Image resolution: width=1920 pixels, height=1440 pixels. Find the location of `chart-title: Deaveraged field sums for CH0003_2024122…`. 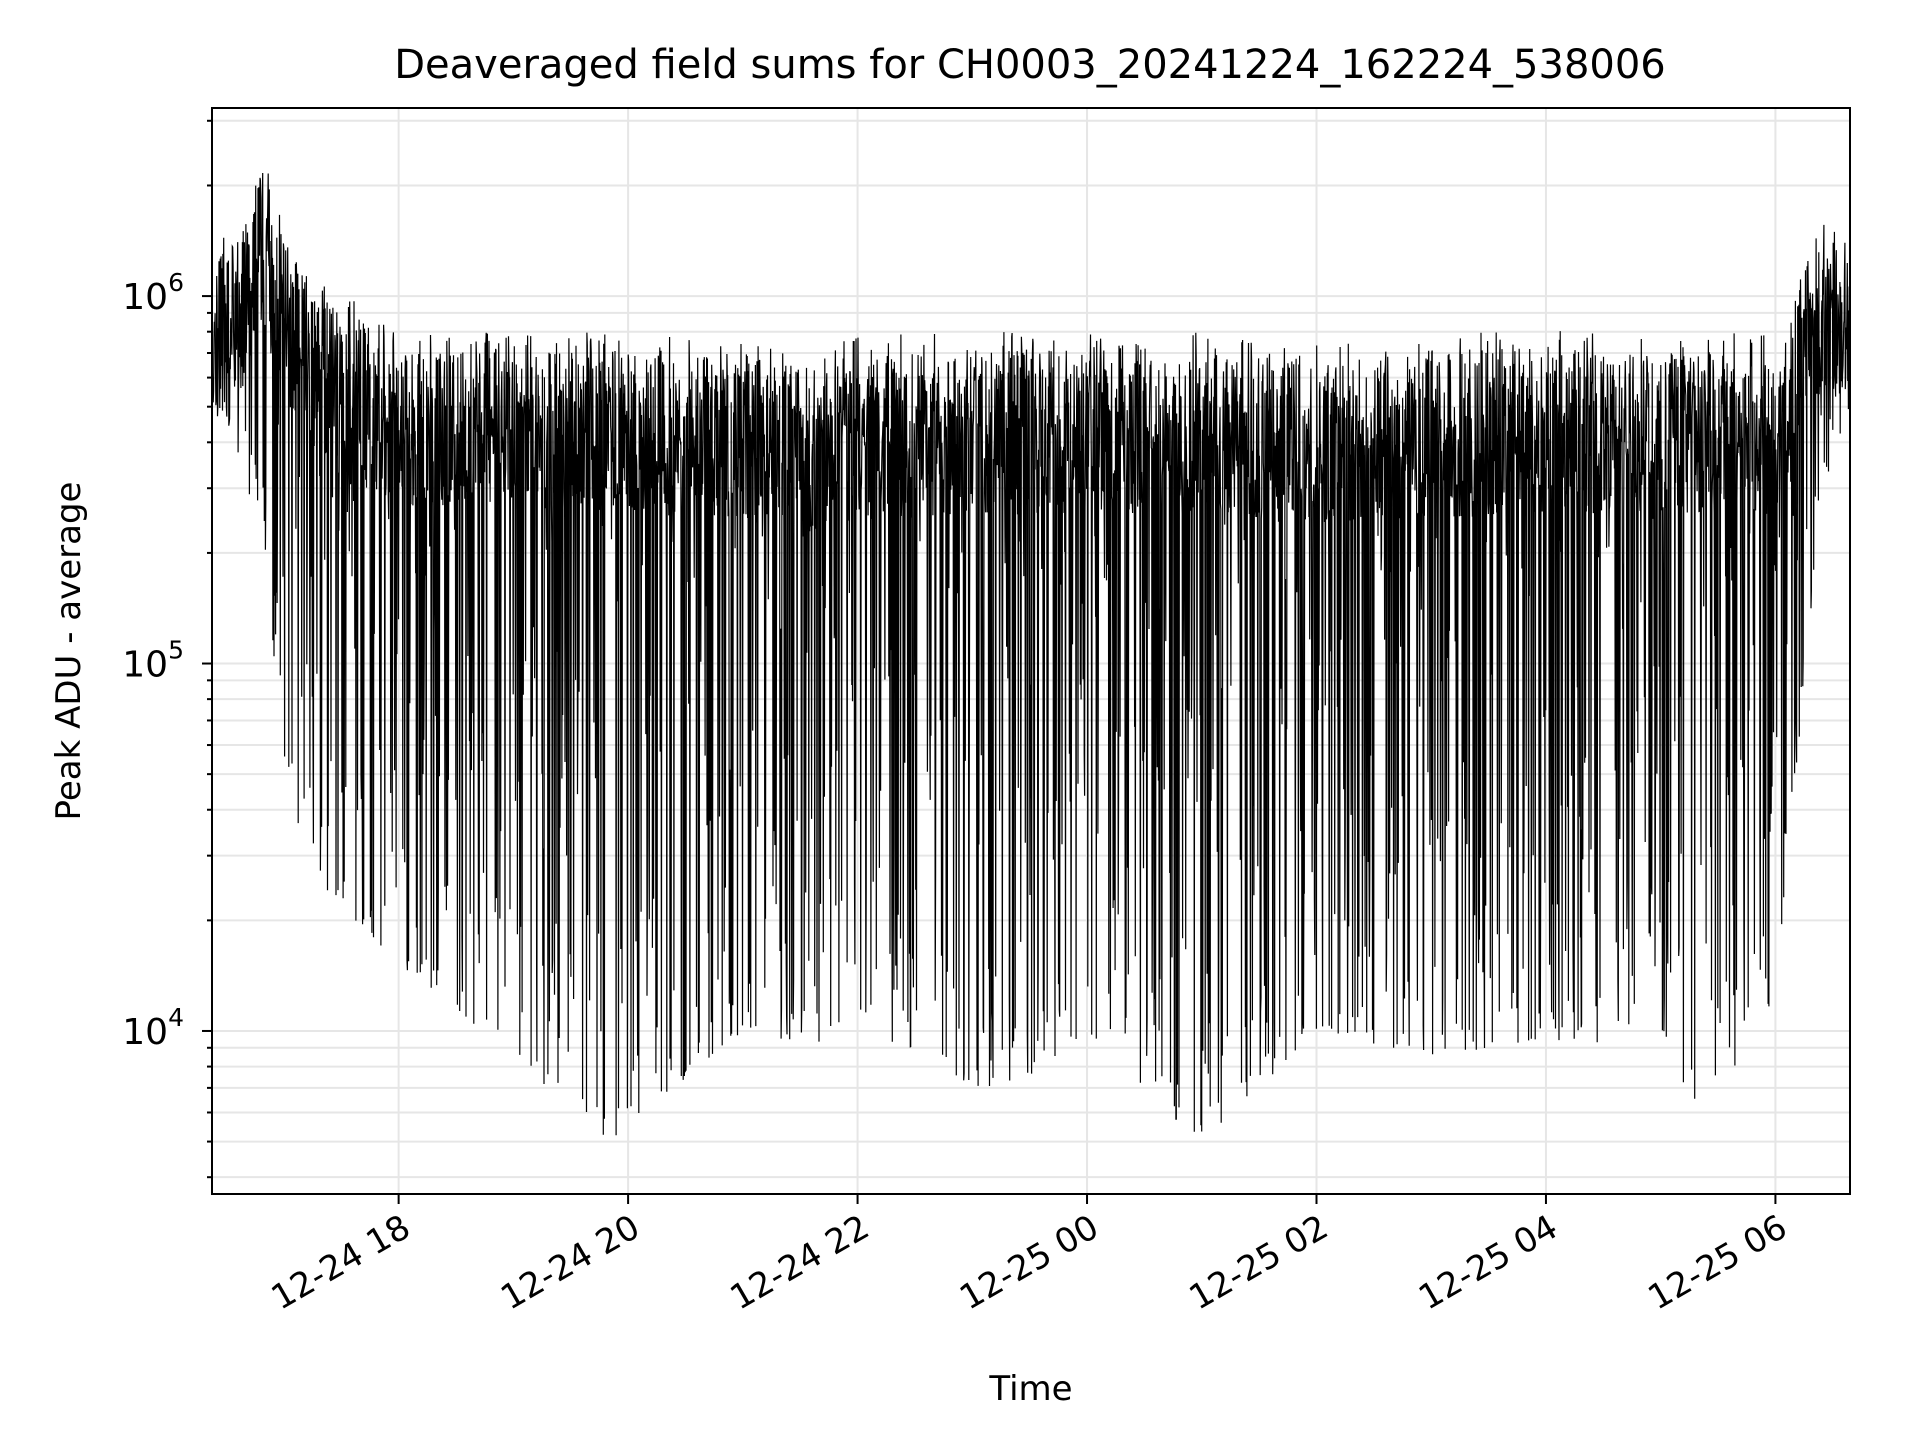

chart-title: Deaveraged field sums for CH0003_2024122… is located at coordinates (1030, 65).